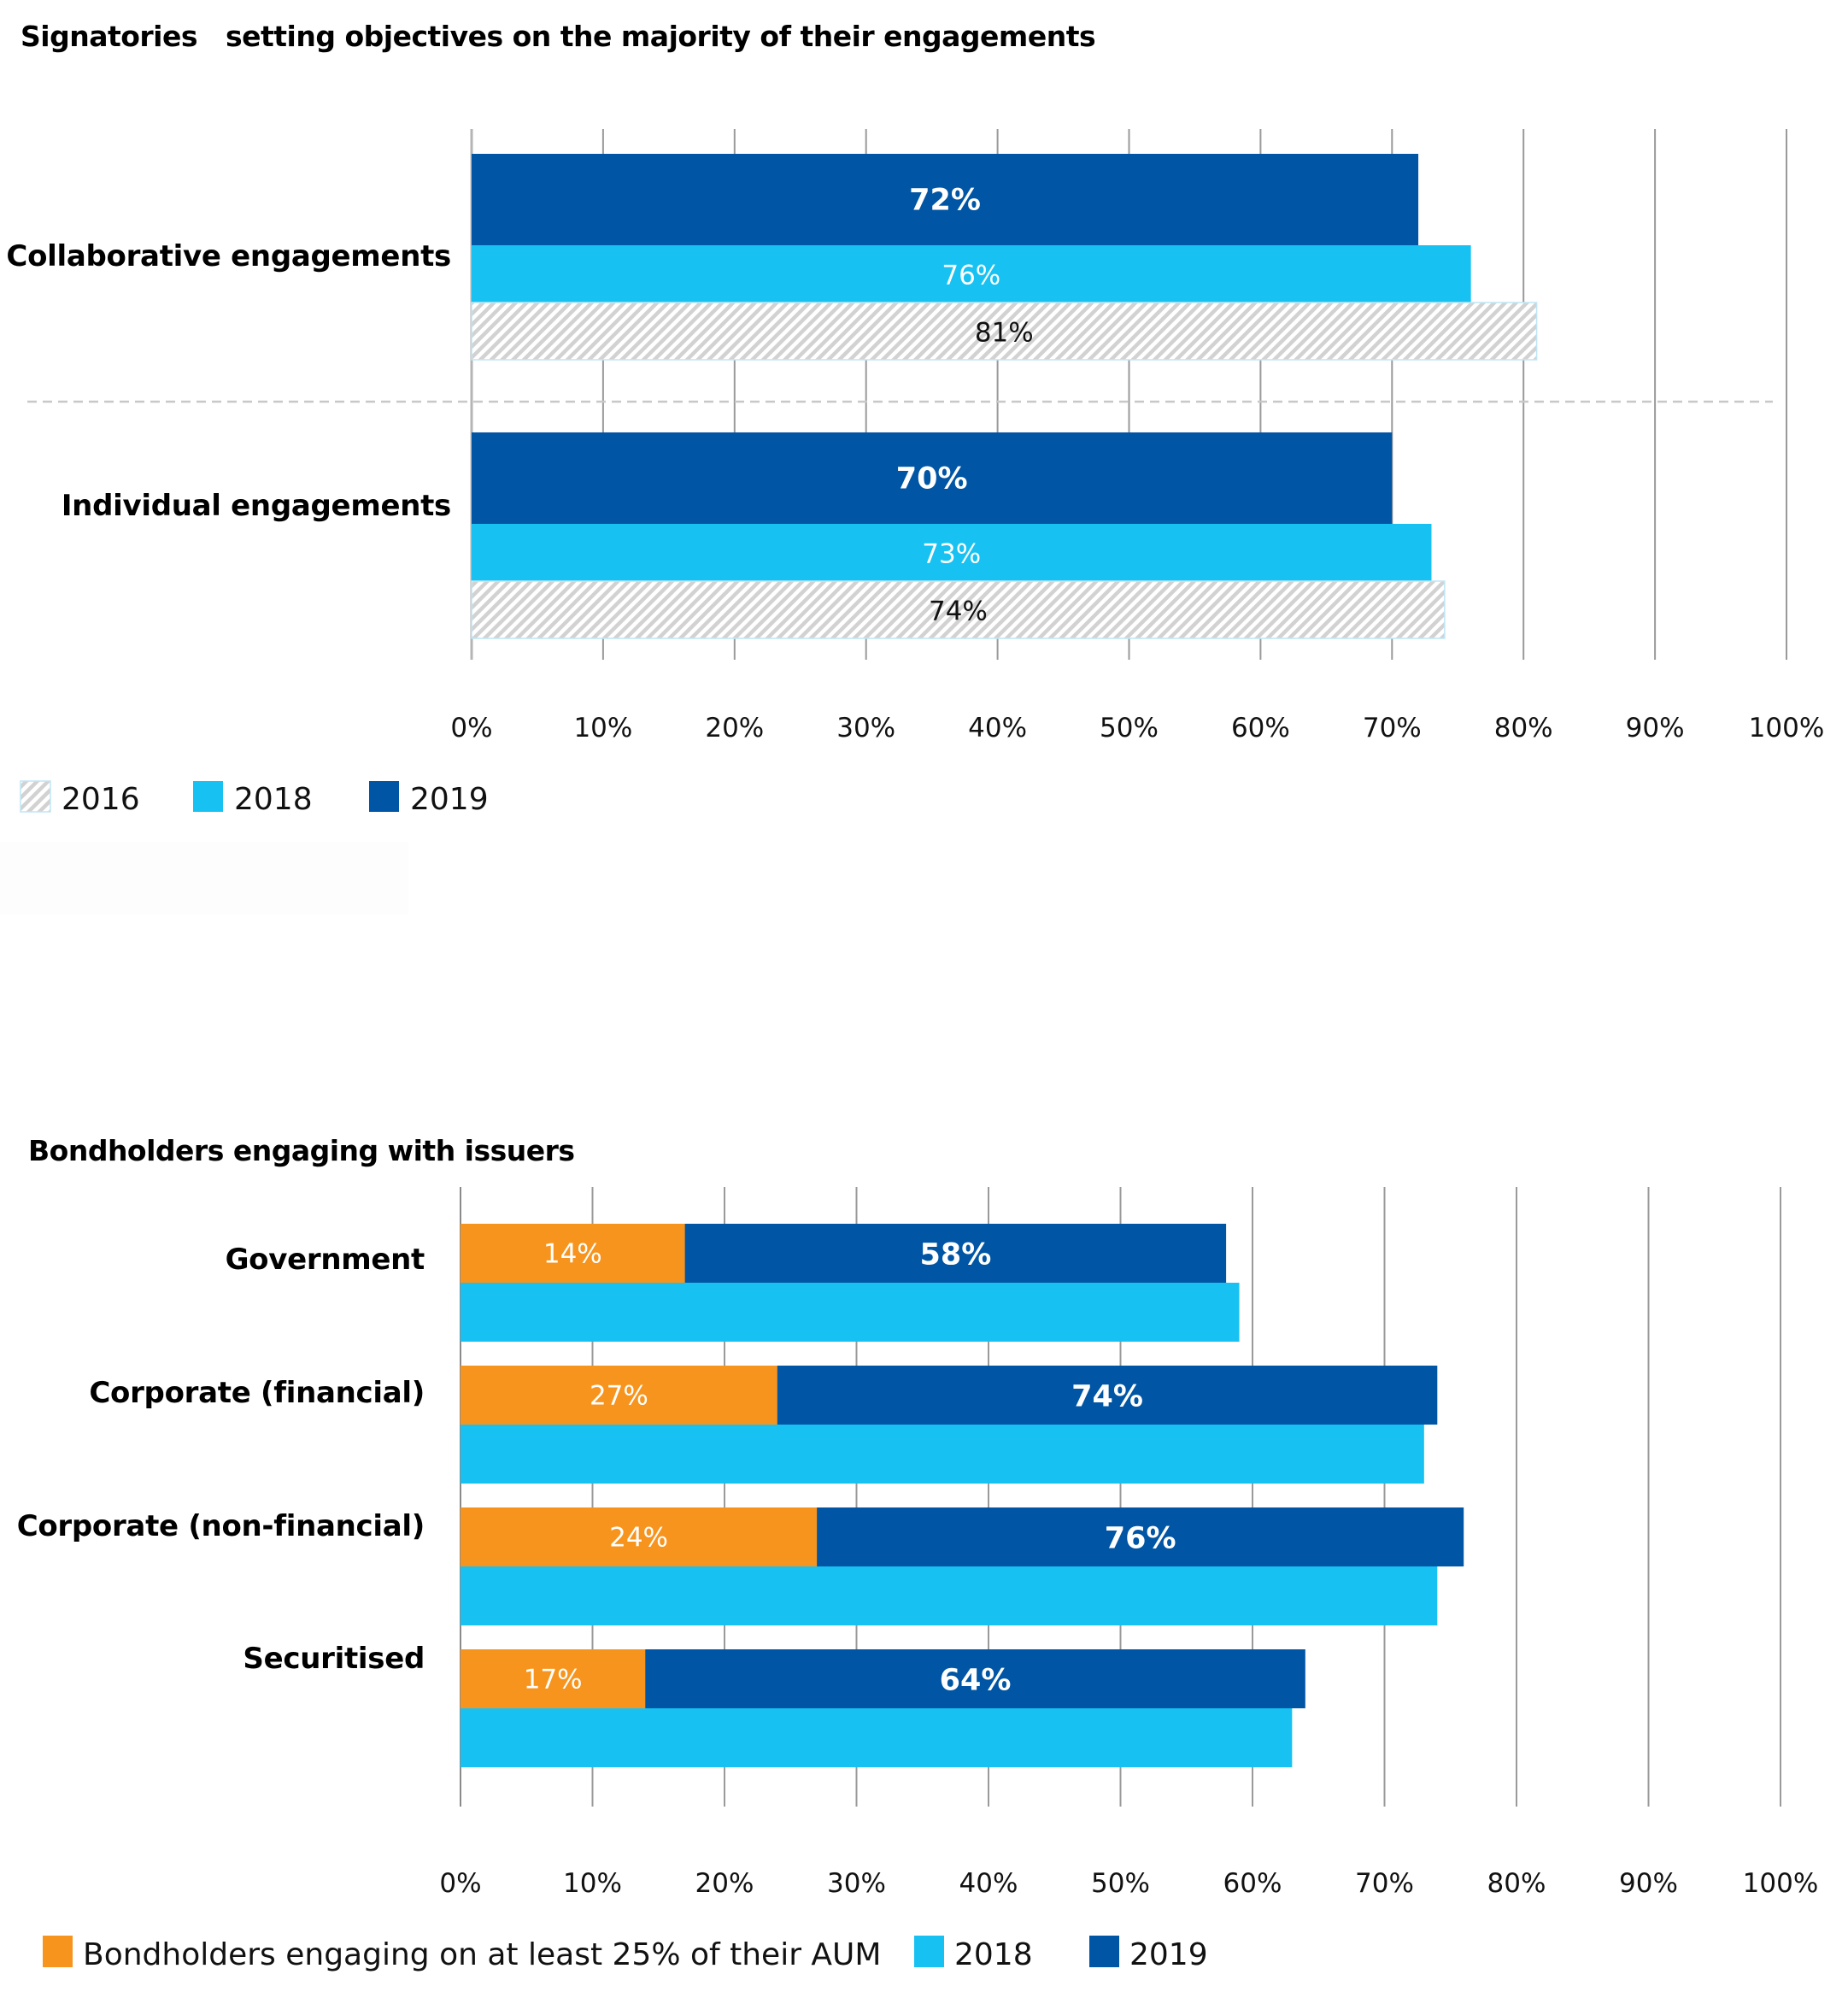 The height and width of the screenshot is (1998, 1848). What do you see at coordinates (301, 1150) in the screenshot?
I see `chart2-title: Bondholders engaging with issuers` at bounding box center [301, 1150].